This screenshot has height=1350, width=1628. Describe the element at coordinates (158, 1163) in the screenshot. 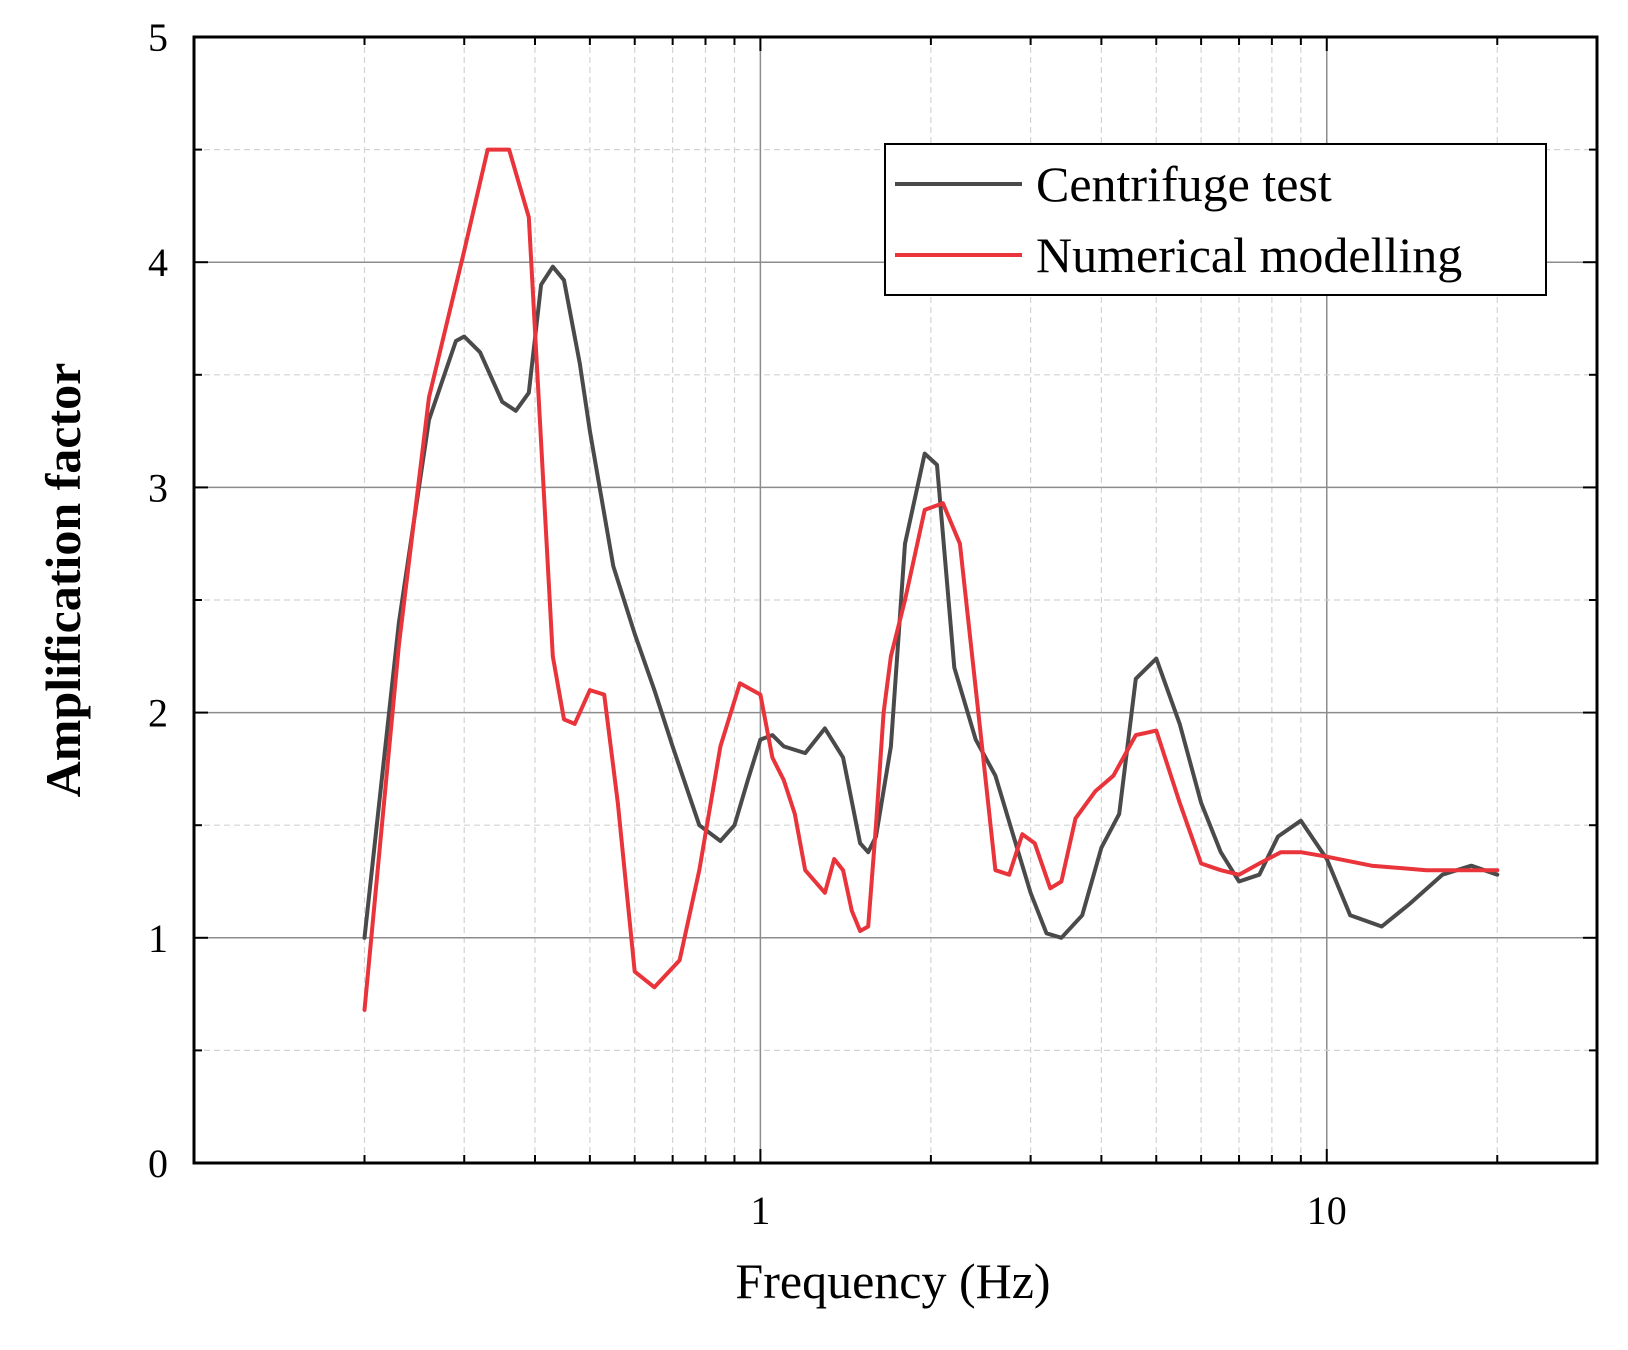

I see `y-tick-label: 0` at that location.